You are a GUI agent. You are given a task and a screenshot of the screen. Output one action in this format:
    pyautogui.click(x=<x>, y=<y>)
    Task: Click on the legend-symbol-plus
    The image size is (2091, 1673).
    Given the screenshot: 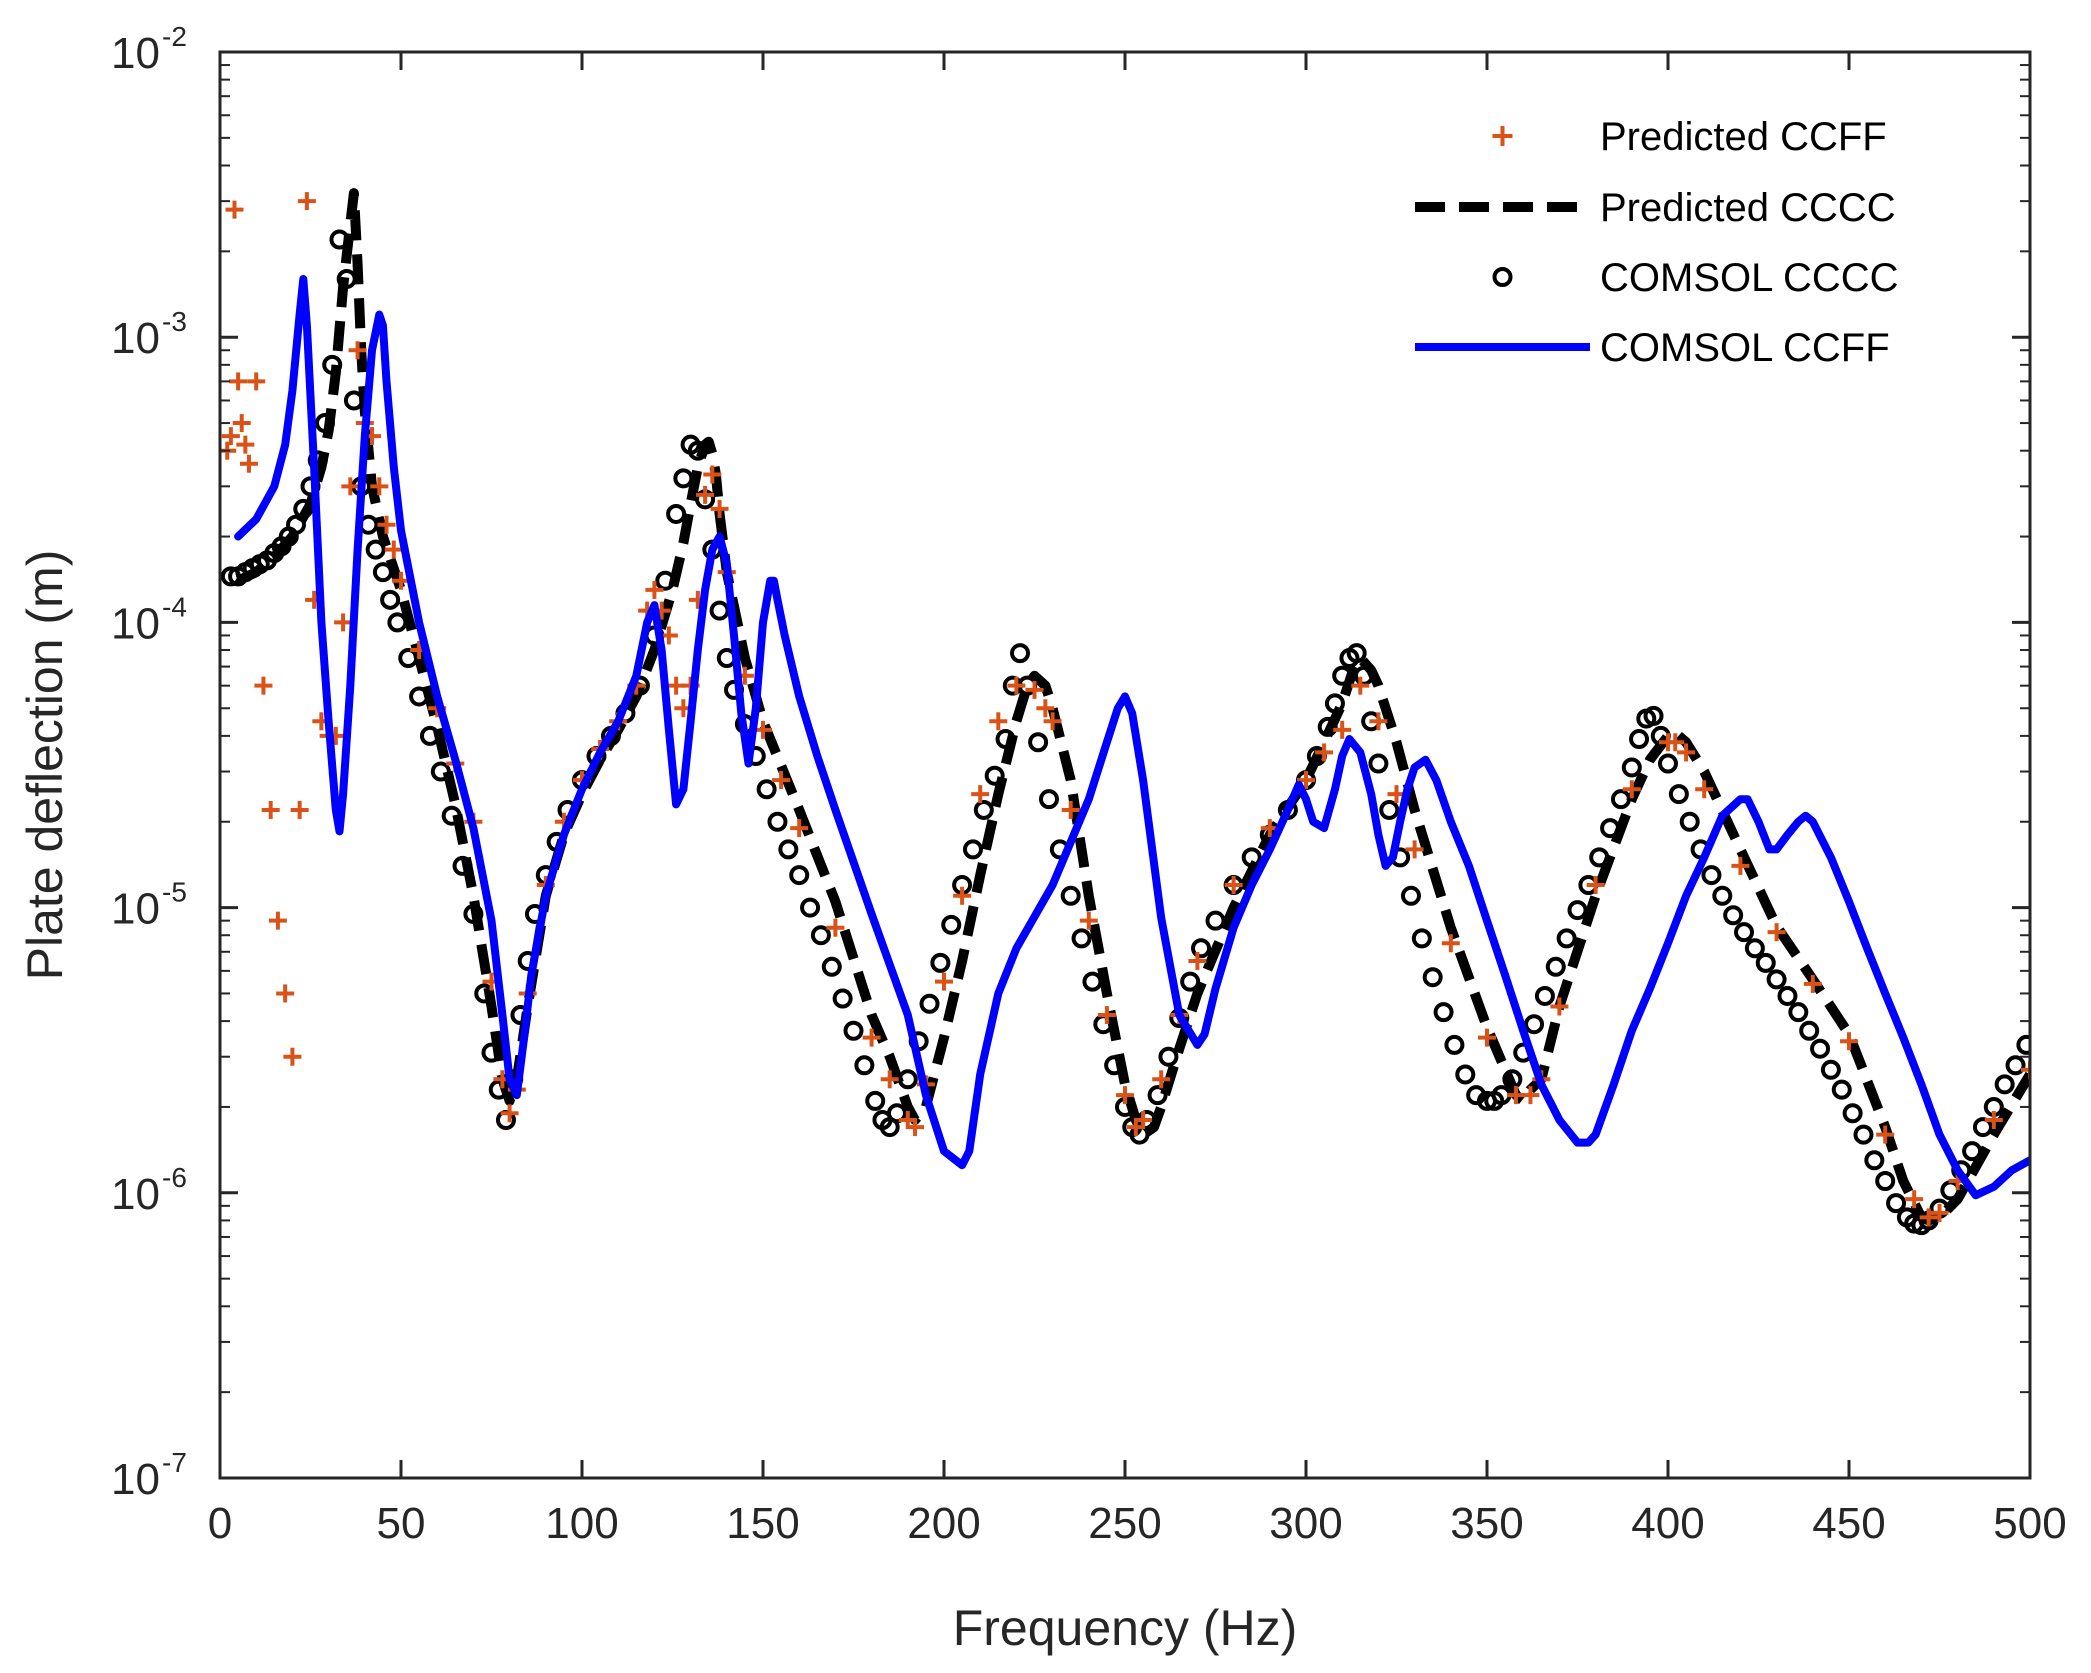 What is the action you would take?
    pyautogui.click(x=1502, y=136)
    